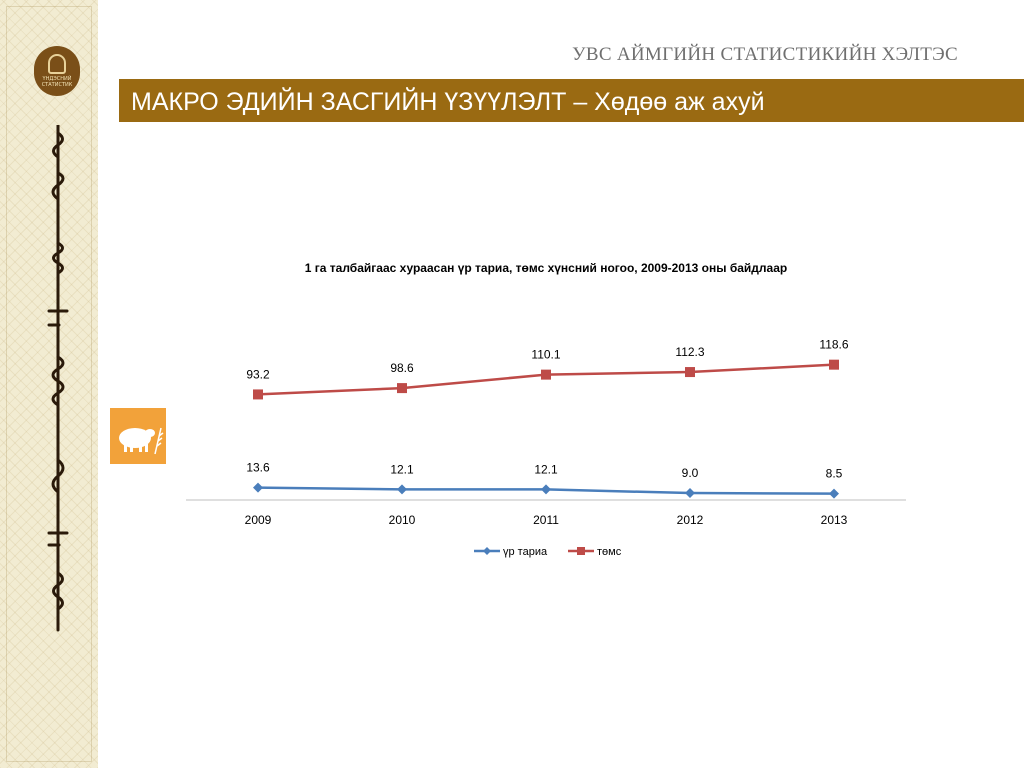 Image resolution: width=1024 pixels, height=768 pixels. Describe the element at coordinates (402, 520) in the screenshot. I see `x-tick-label: 2010` at that location.